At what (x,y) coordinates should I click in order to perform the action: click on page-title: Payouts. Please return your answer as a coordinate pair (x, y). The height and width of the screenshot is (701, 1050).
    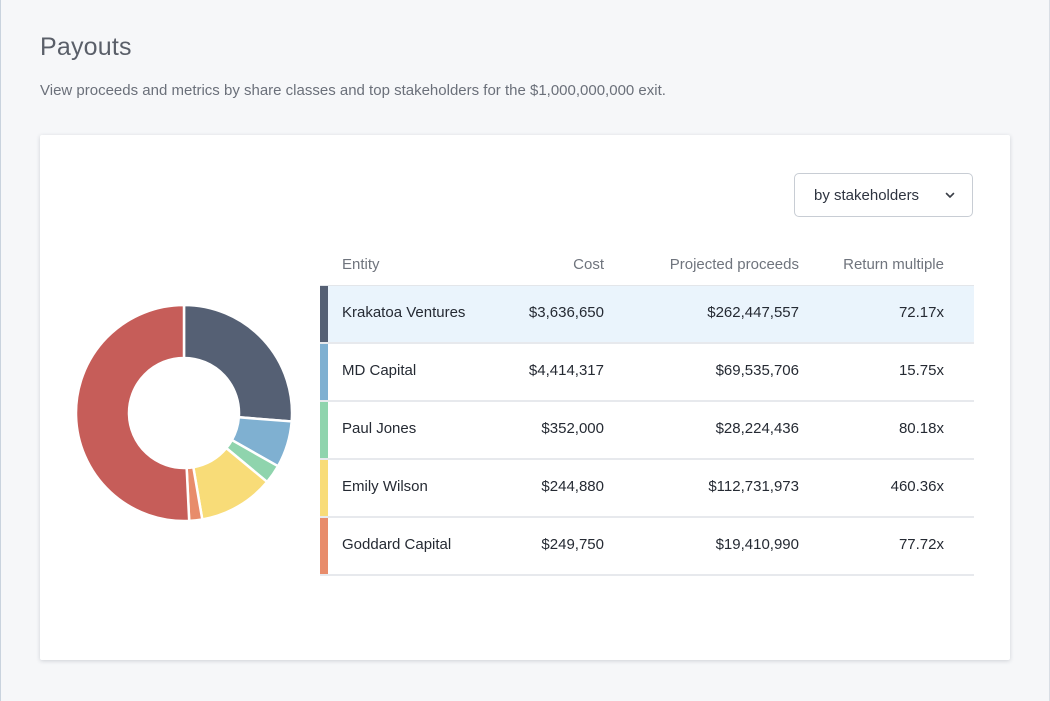
    Looking at the image, I should click on (86, 47).